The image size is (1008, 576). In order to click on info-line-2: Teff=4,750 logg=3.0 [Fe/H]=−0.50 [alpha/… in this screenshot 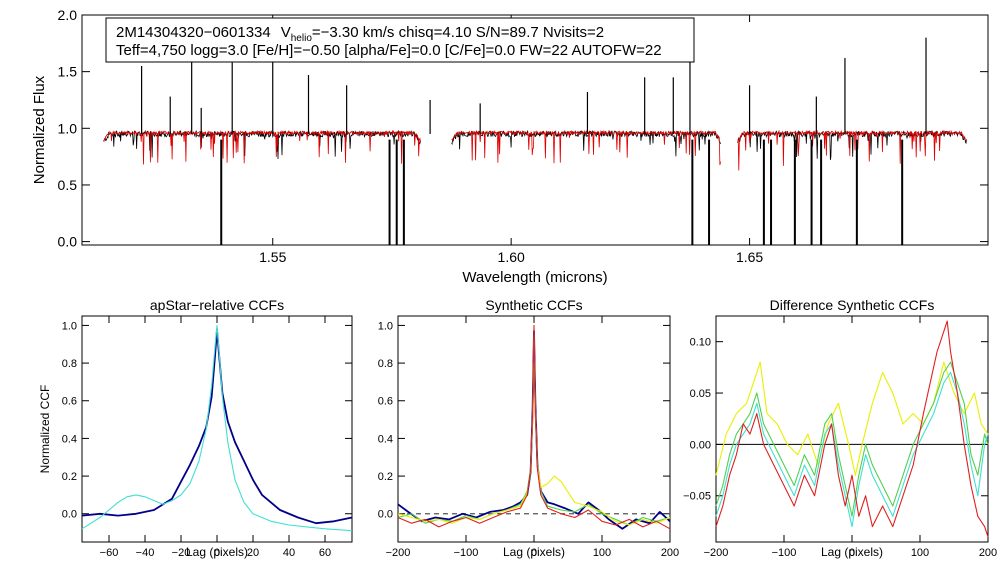, I will do `click(389, 50)`.